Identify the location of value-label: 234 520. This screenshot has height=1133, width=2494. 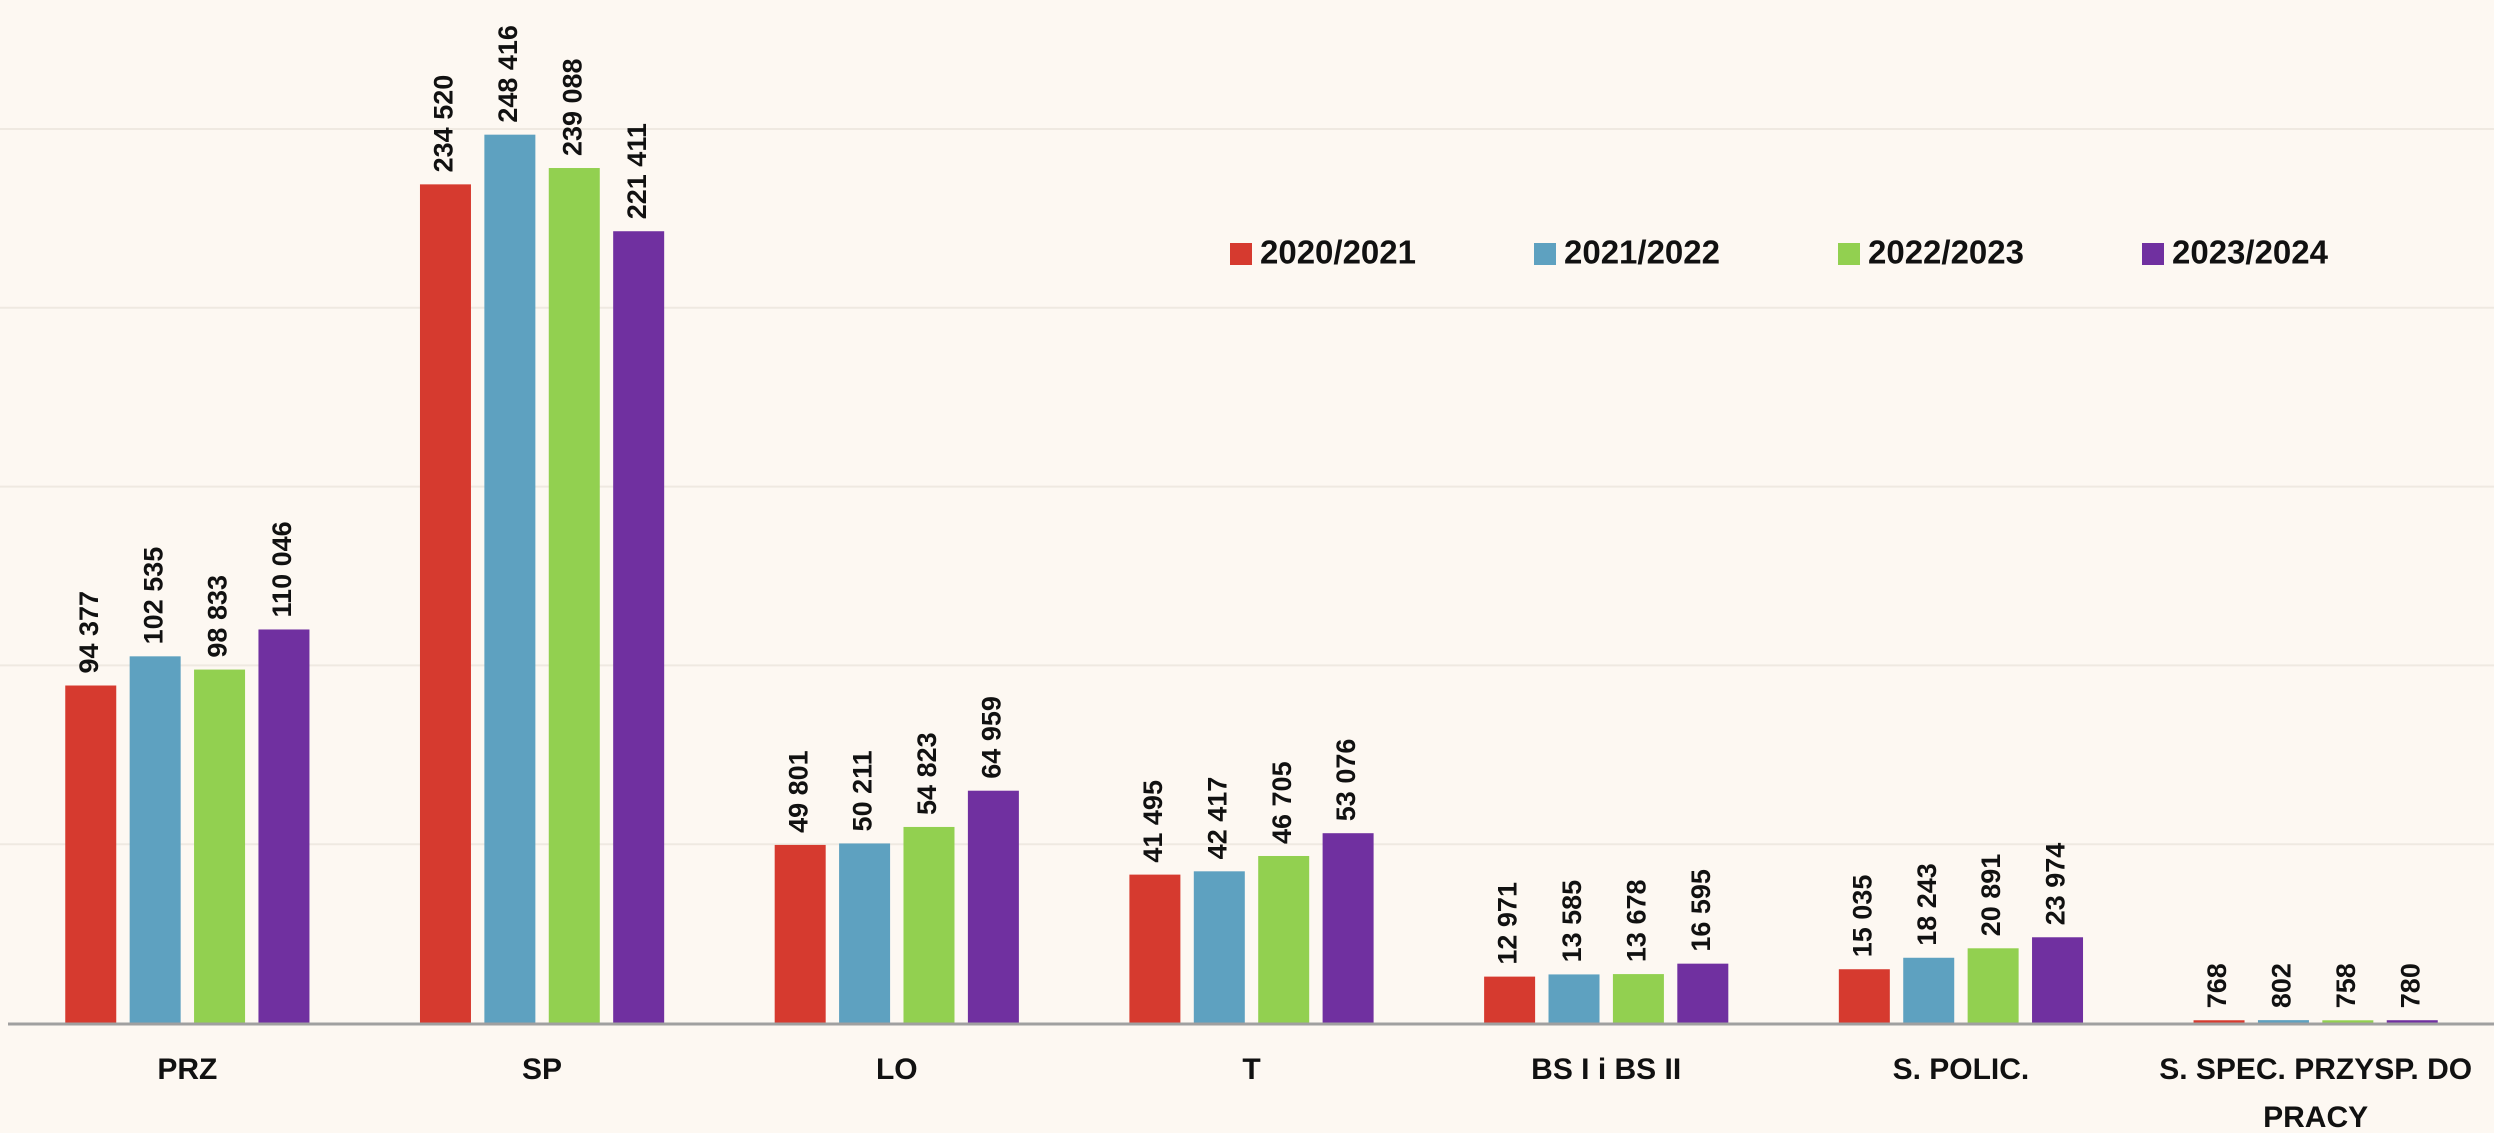
(444, 124).